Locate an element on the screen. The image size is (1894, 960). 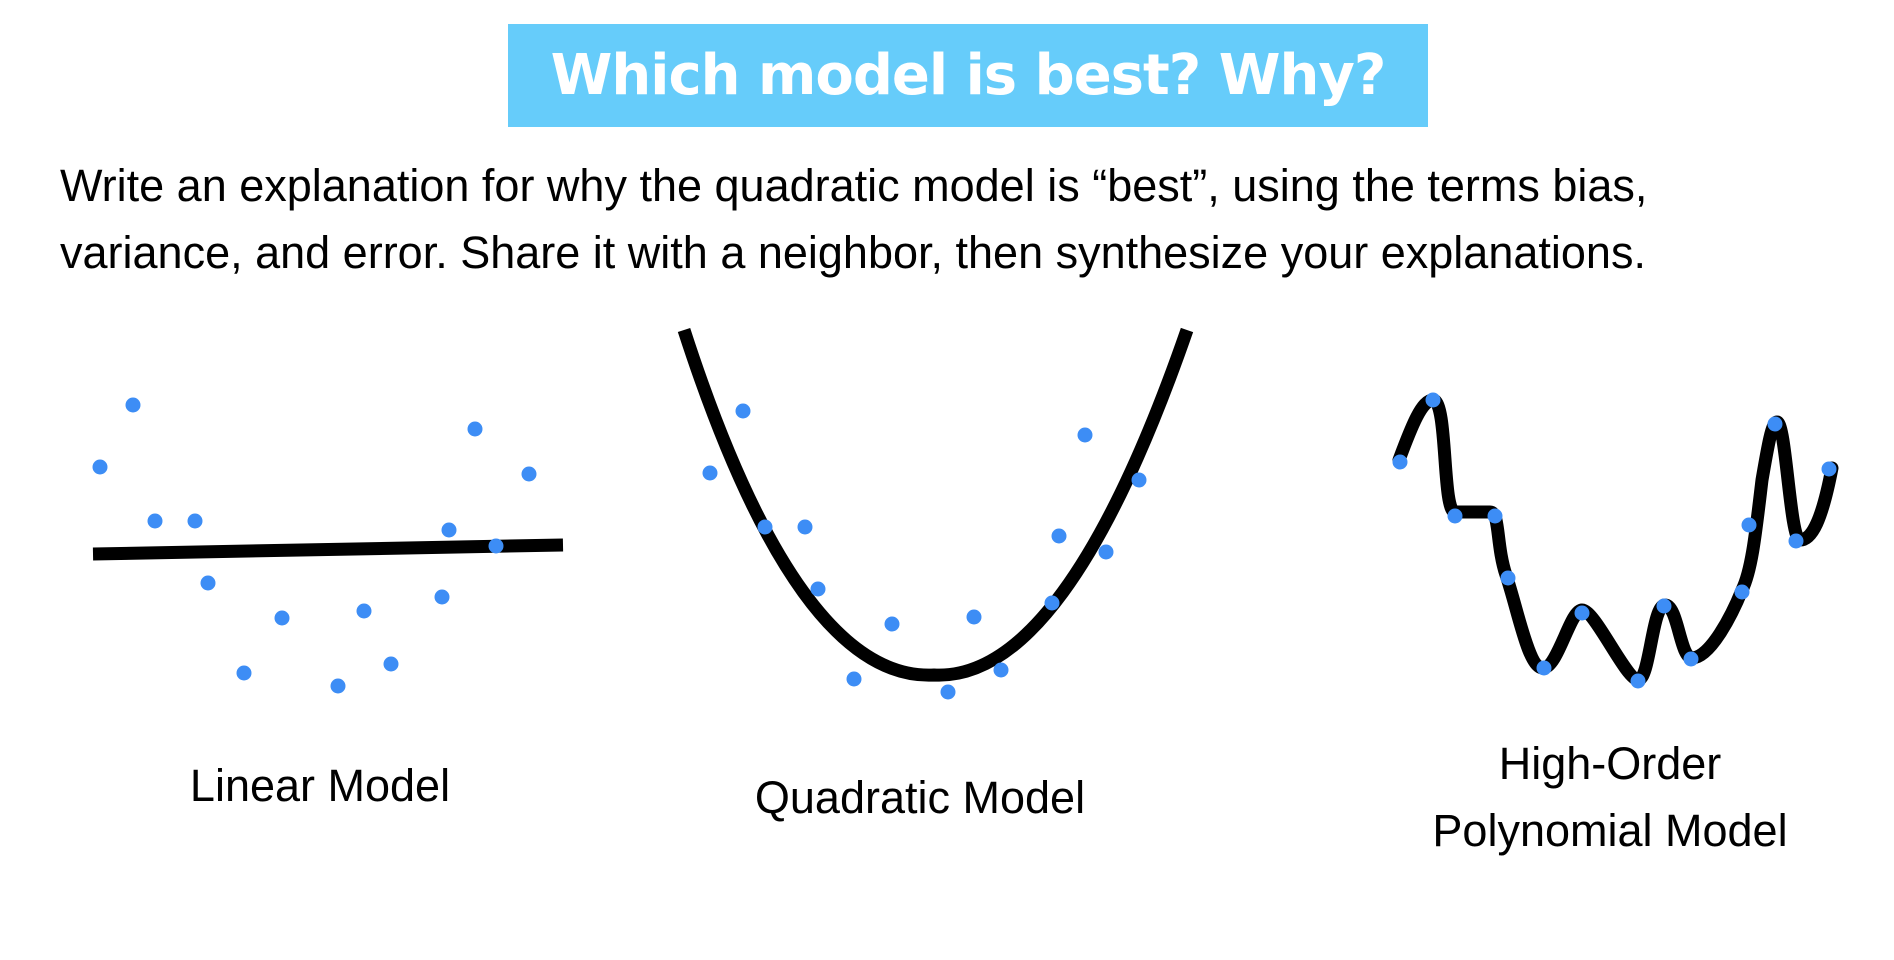
page-title: Which model is best? Why? is located at coordinates (968, 75).